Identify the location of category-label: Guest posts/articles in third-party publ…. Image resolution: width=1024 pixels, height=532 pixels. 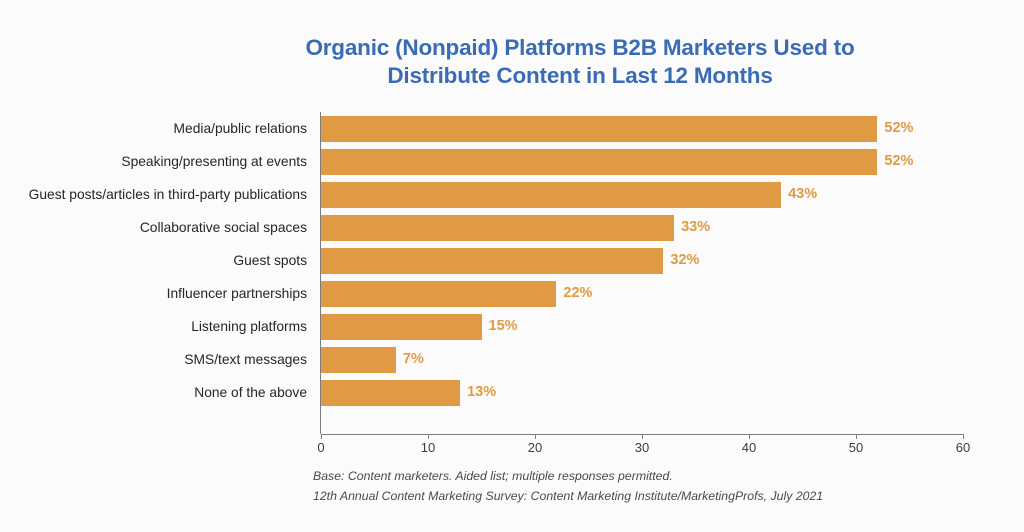
(167, 194).